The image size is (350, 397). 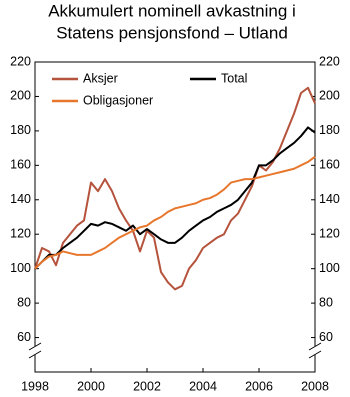 What do you see at coordinates (20, 199) in the screenshot?
I see `y-tick-label: 140` at bounding box center [20, 199].